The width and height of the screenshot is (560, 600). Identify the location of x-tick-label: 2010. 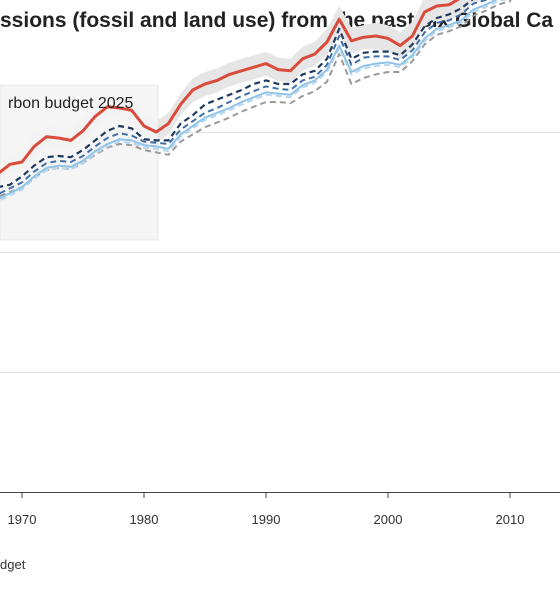
(510, 519).